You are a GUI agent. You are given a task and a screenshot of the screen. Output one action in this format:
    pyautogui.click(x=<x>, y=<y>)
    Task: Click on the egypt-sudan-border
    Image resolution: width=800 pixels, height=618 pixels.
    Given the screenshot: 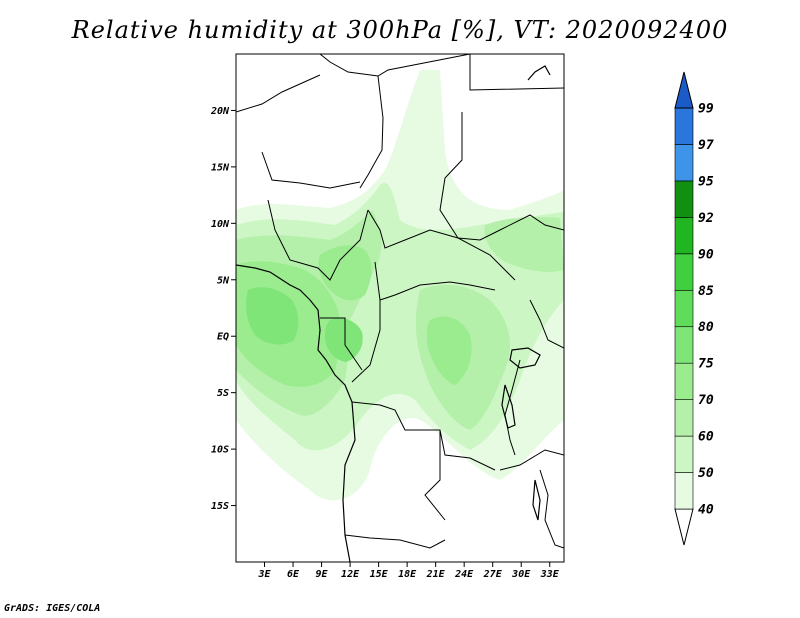 What is the action you would take?
    pyautogui.click(x=516, y=72)
    